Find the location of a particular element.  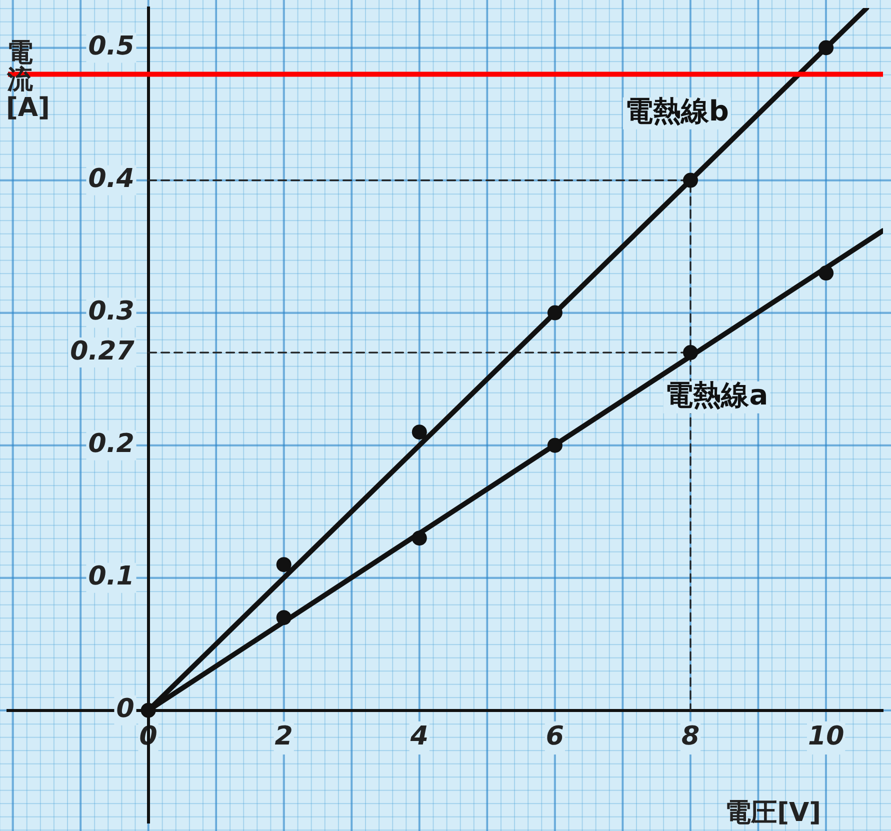

x-tick-label: 8 is located at coordinates (690, 737).